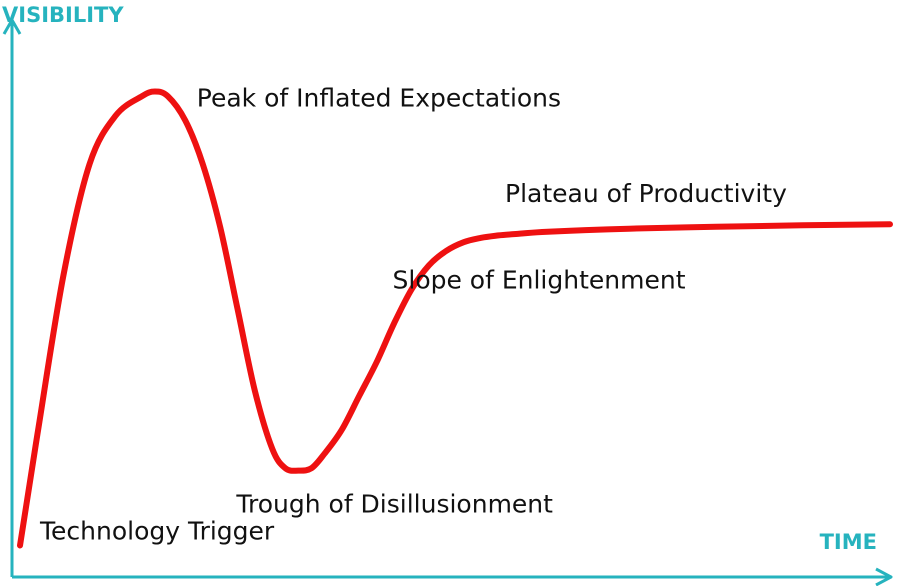 This screenshot has width=900, height=586. I want to click on x-axis-arrow-icon, so click(884, 576).